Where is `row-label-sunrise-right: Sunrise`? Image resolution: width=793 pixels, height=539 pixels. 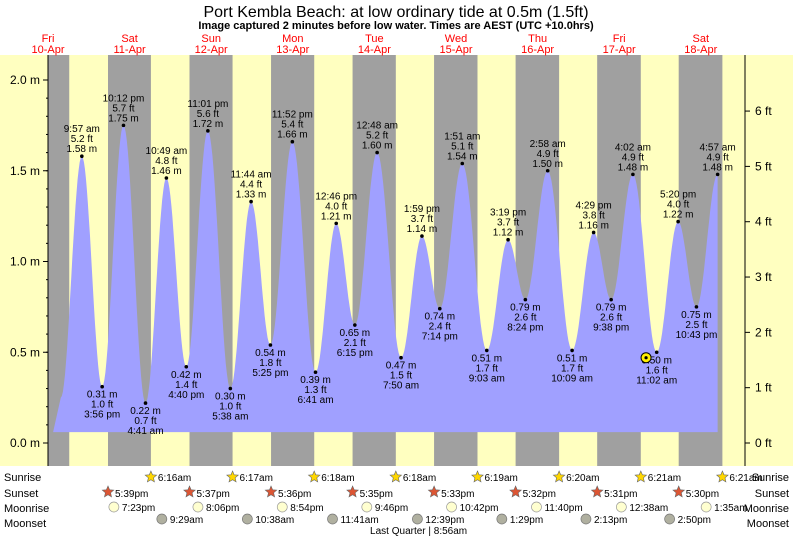
row-label-sunrise-right: Sunrise is located at coordinates (770, 478).